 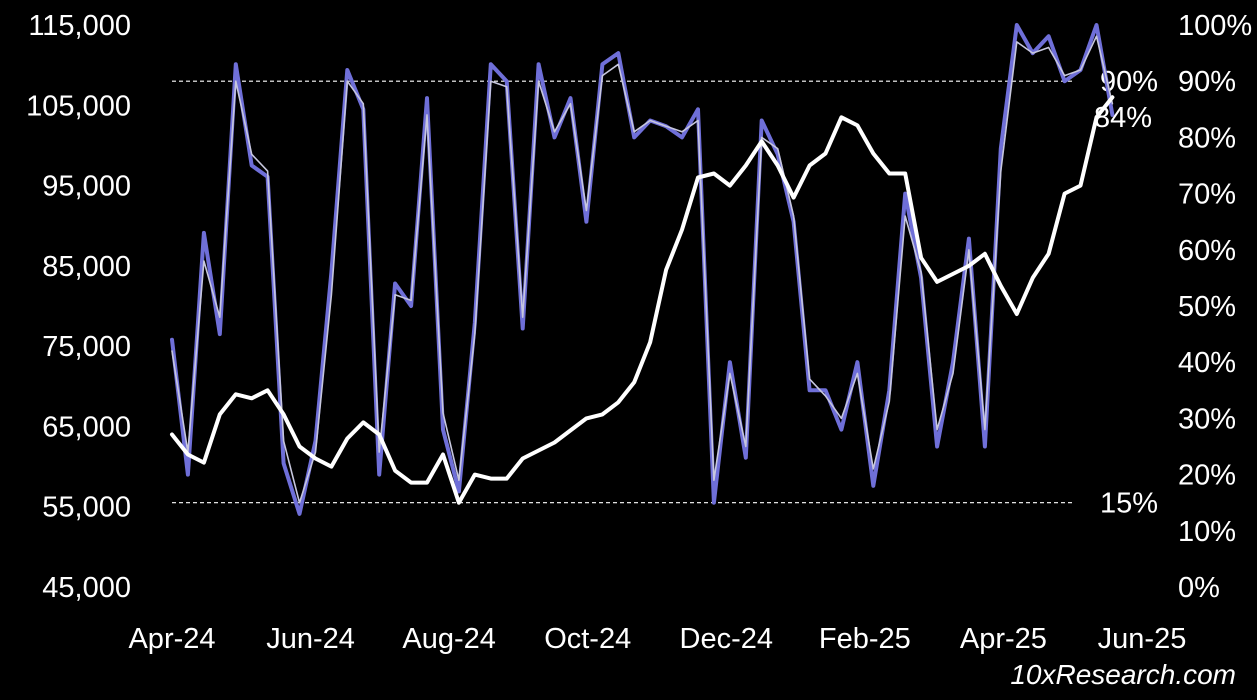 I want to click on annotations: 84%, so click(x=1123, y=118).